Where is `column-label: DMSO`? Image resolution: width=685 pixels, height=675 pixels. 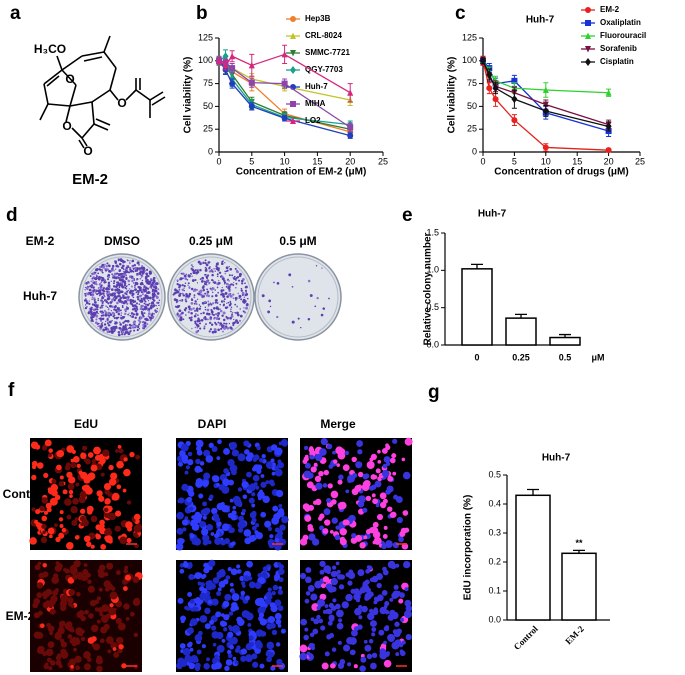
column-label: DMSO is located at coordinates (122, 241).